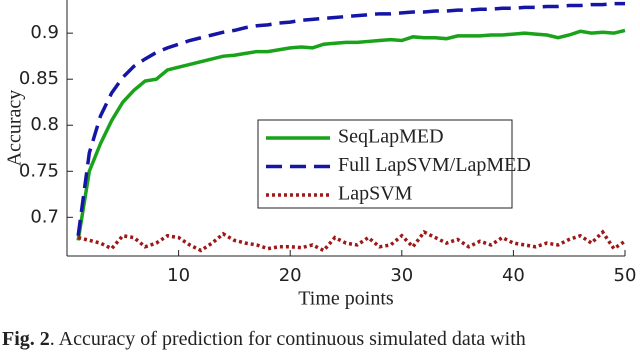 This screenshot has width=640, height=352. Describe the element at coordinates (351, 241) in the screenshot. I see `series-line` at that location.